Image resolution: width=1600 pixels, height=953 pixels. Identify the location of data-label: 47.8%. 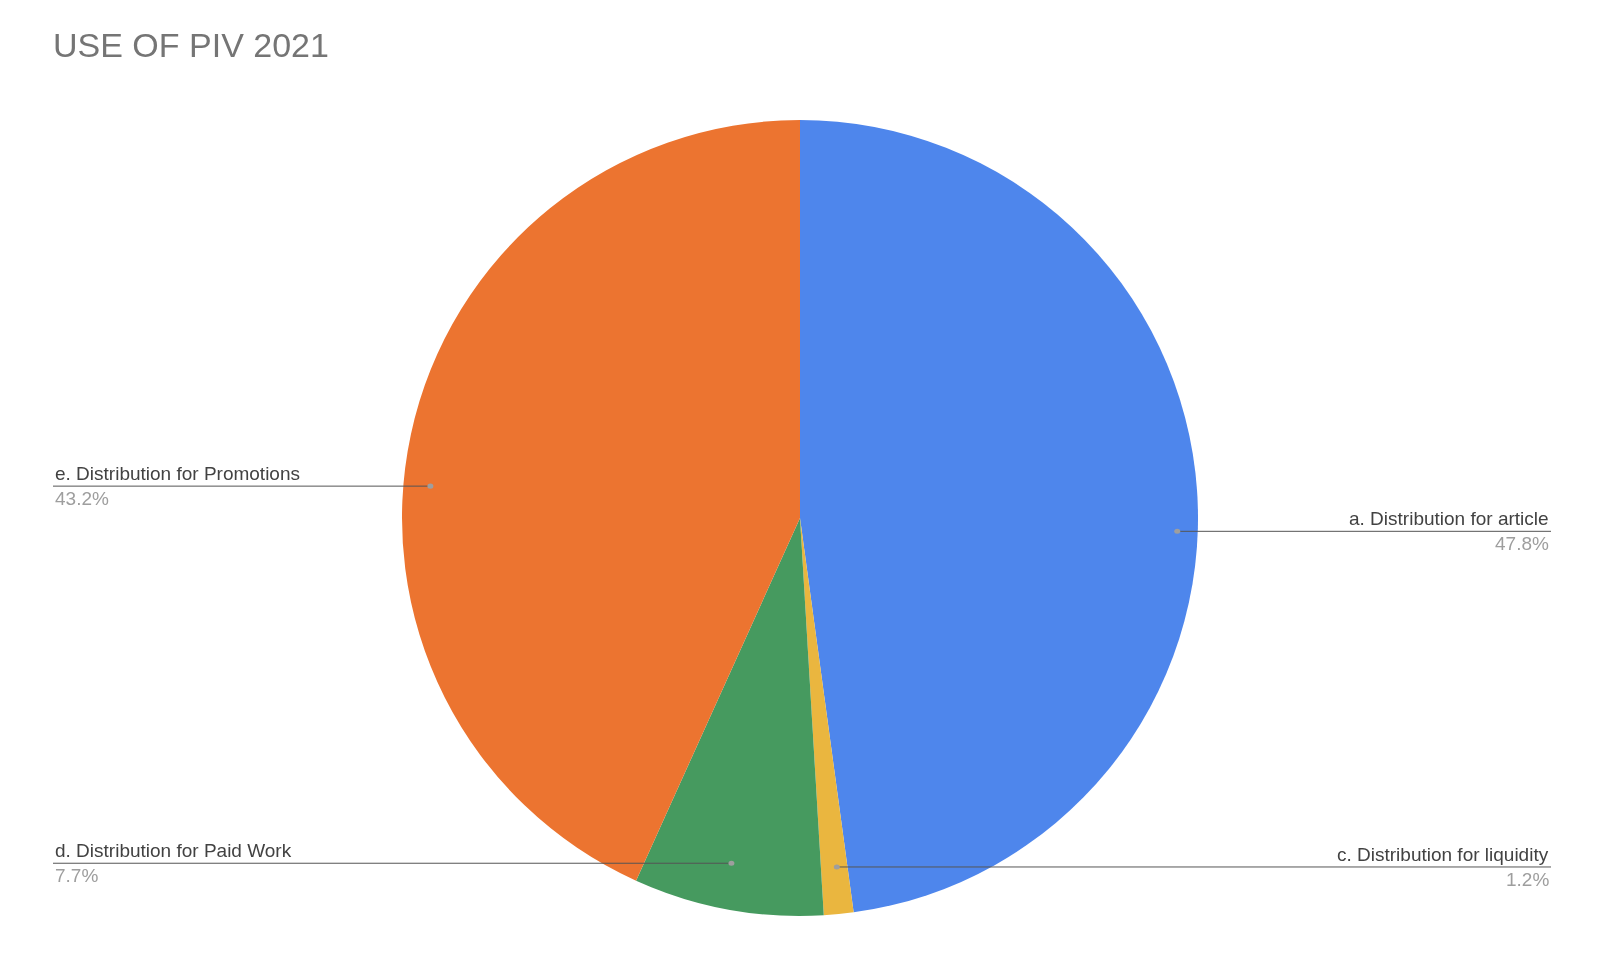
(1522, 543).